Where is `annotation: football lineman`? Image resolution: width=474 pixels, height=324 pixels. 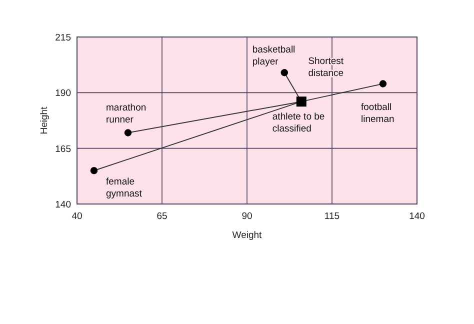
annotation: football lineman is located at coordinates (377, 113).